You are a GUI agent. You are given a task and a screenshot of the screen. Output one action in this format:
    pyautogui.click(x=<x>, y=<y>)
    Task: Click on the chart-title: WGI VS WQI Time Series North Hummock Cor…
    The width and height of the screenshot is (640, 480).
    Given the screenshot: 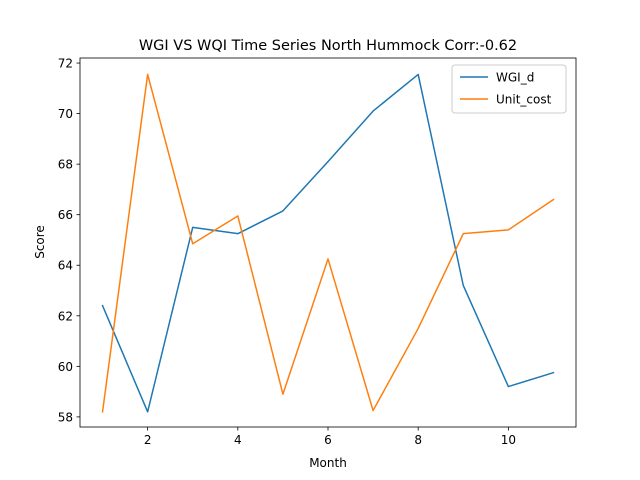 What is the action you would take?
    pyautogui.click(x=328, y=46)
    